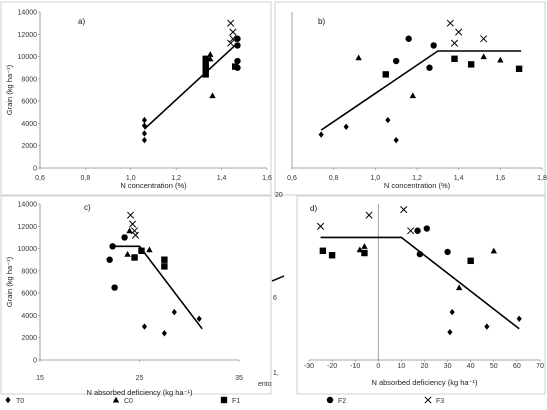  Describe the element at coordinates (425, 366) in the screenshot. I see `x-tick-label: 20` at that location.